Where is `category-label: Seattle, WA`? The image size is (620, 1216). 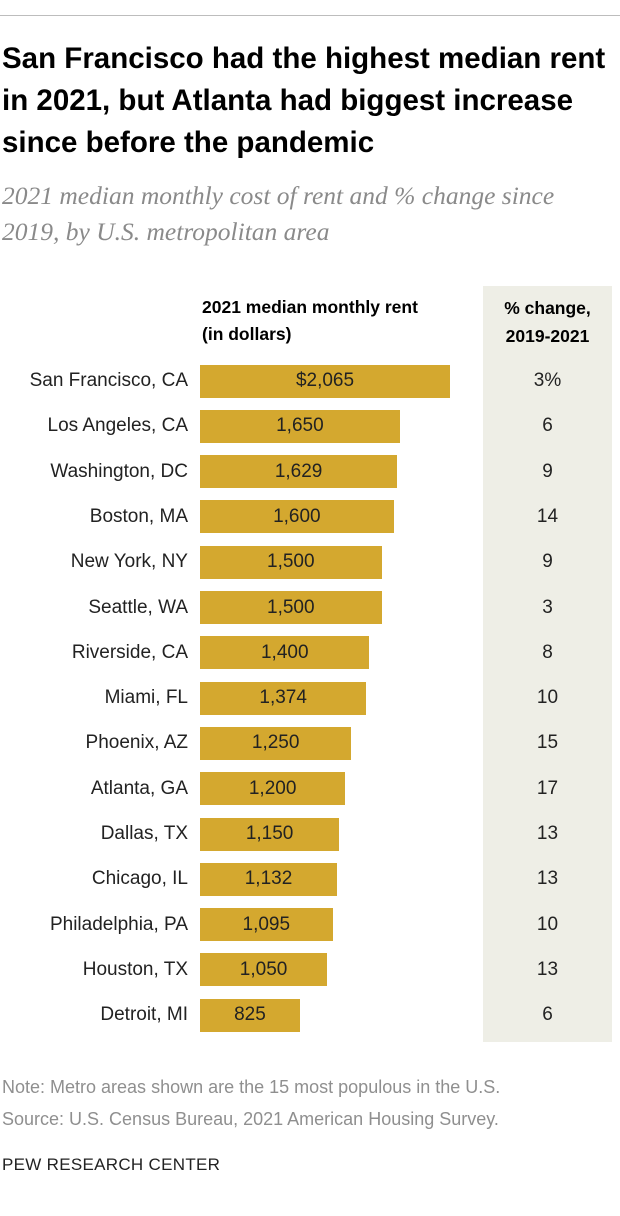
category-label: Seattle, WA is located at coordinates (138, 607).